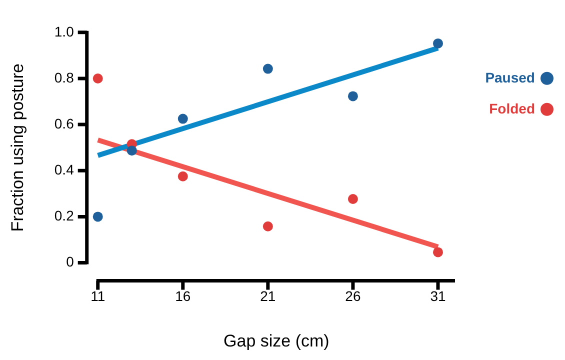  I want to click on x-tick-label: 16, so click(183, 296).